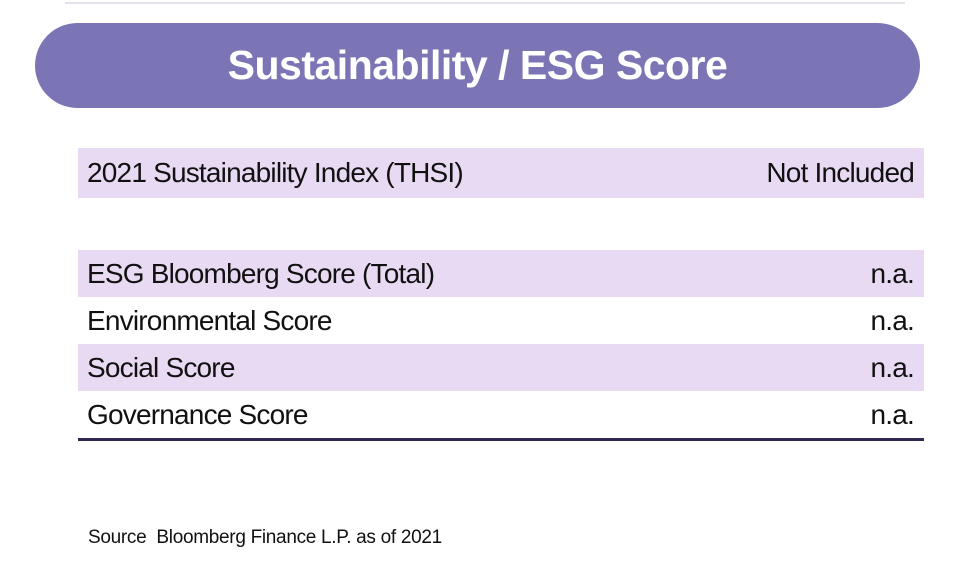  What do you see at coordinates (261, 273) in the screenshot?
I see `row-label-esg-total: ESG Bloomberg Score (Total)` at bounding box center [261, 273].